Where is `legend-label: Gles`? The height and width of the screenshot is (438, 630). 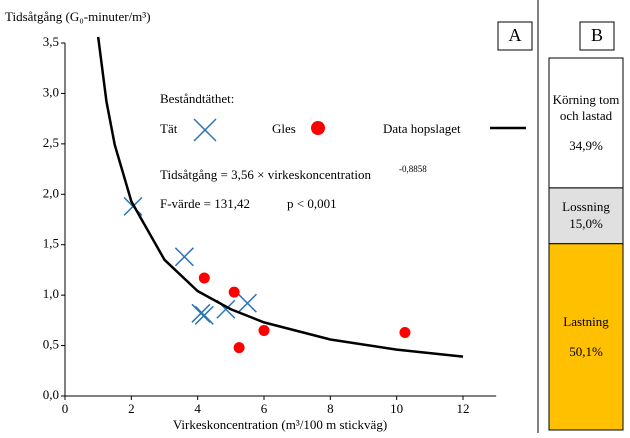
legend-label: Gles is located at coordinates (284, 128).